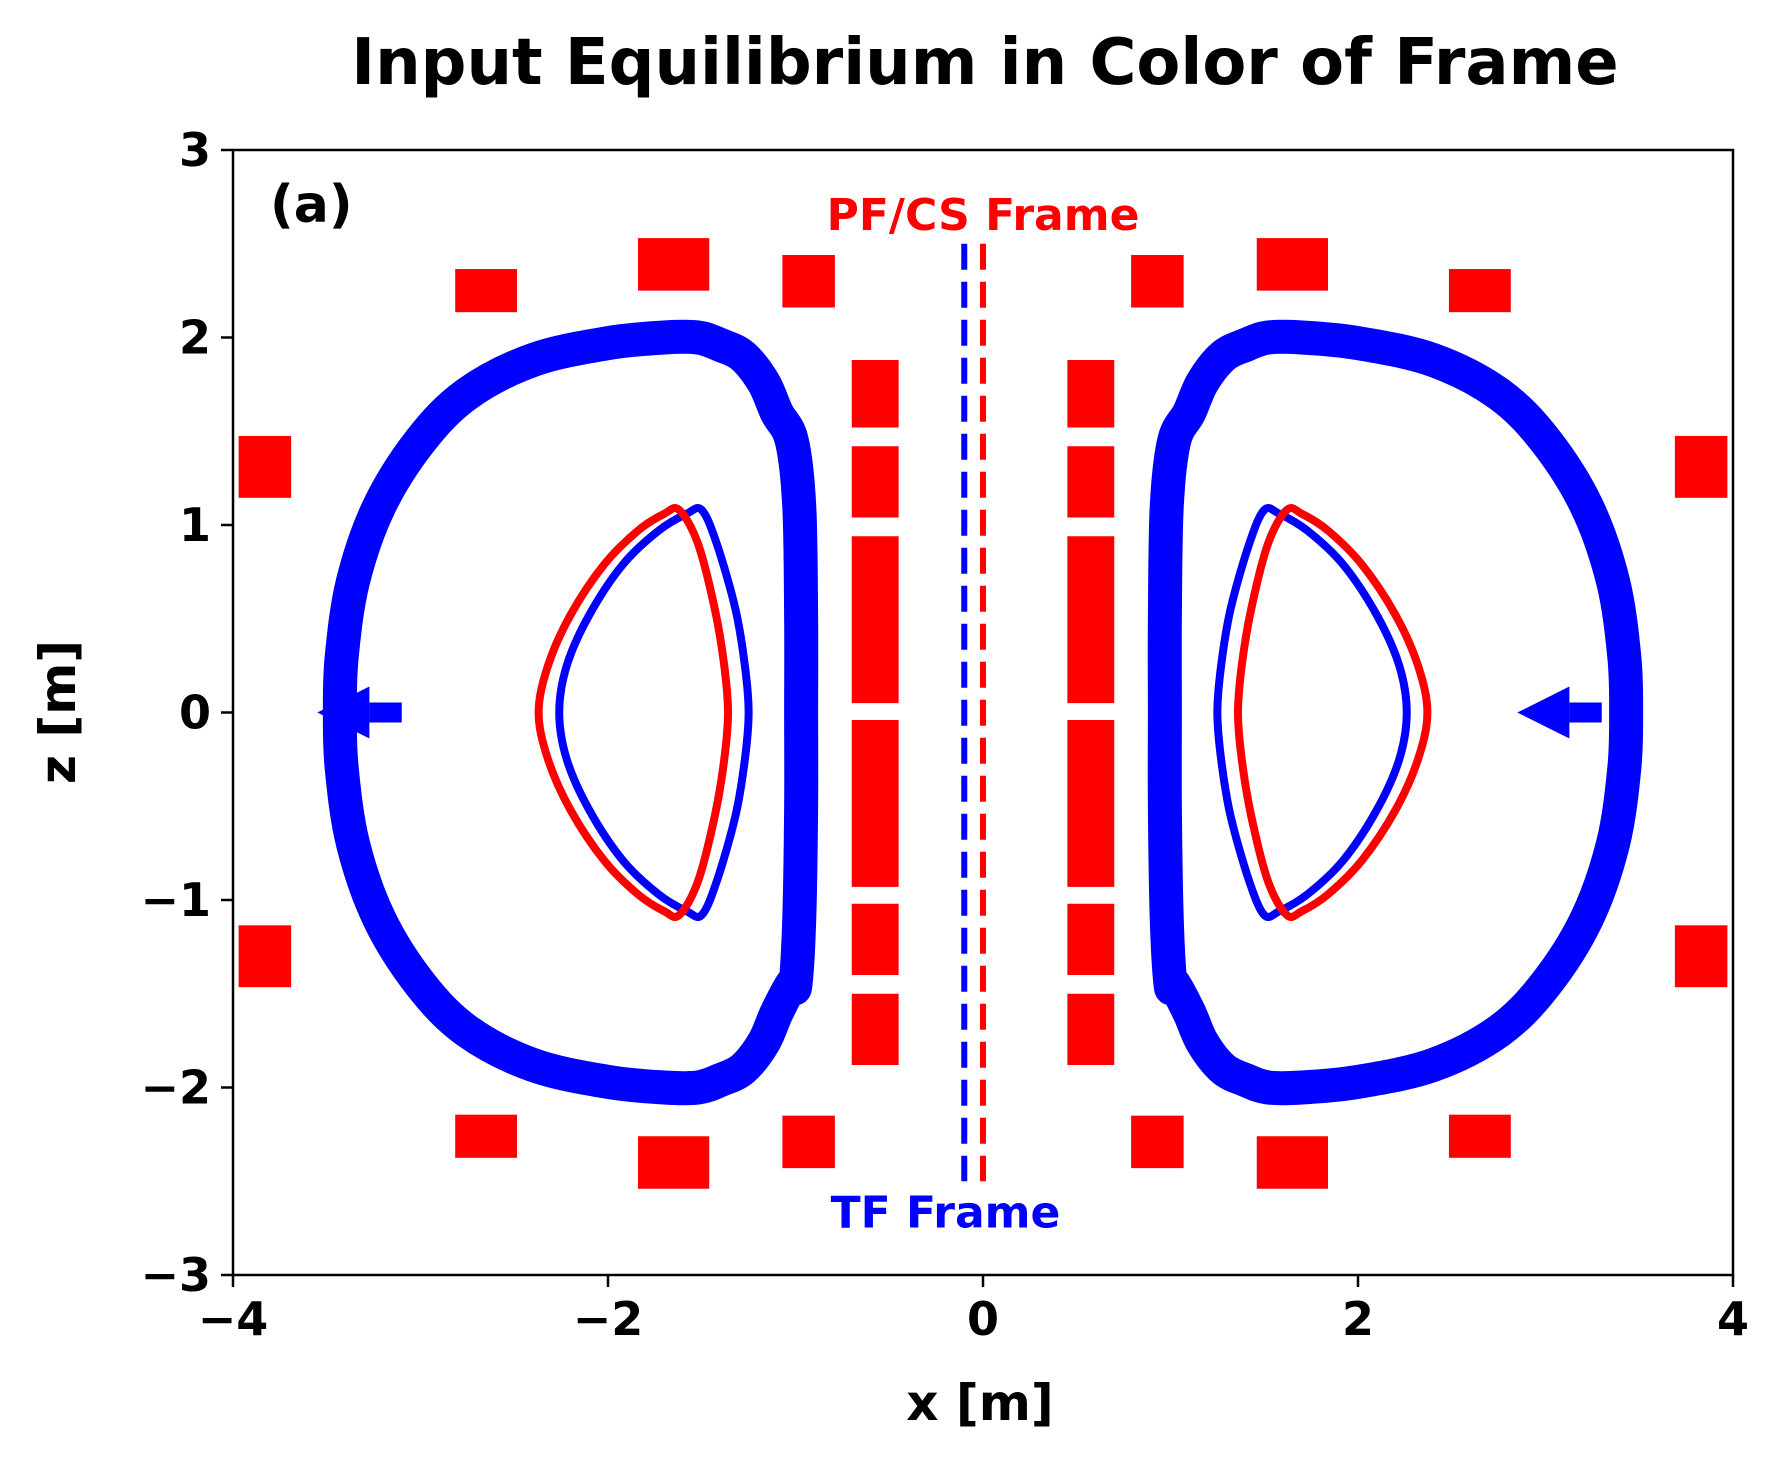  Describe the element at coordinates (175, 900) in the screenshot. I see `y-tick-label: −1` at that location.